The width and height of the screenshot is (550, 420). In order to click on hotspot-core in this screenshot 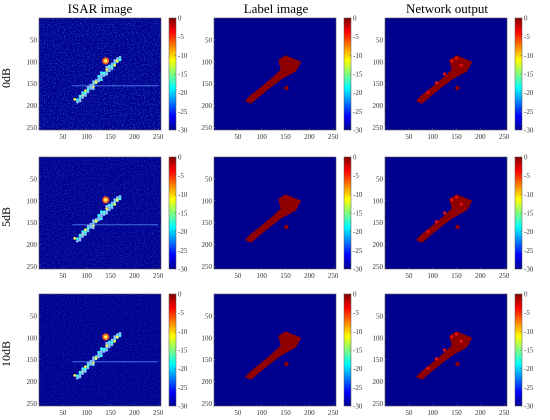, I will do `click(106, 337)`.